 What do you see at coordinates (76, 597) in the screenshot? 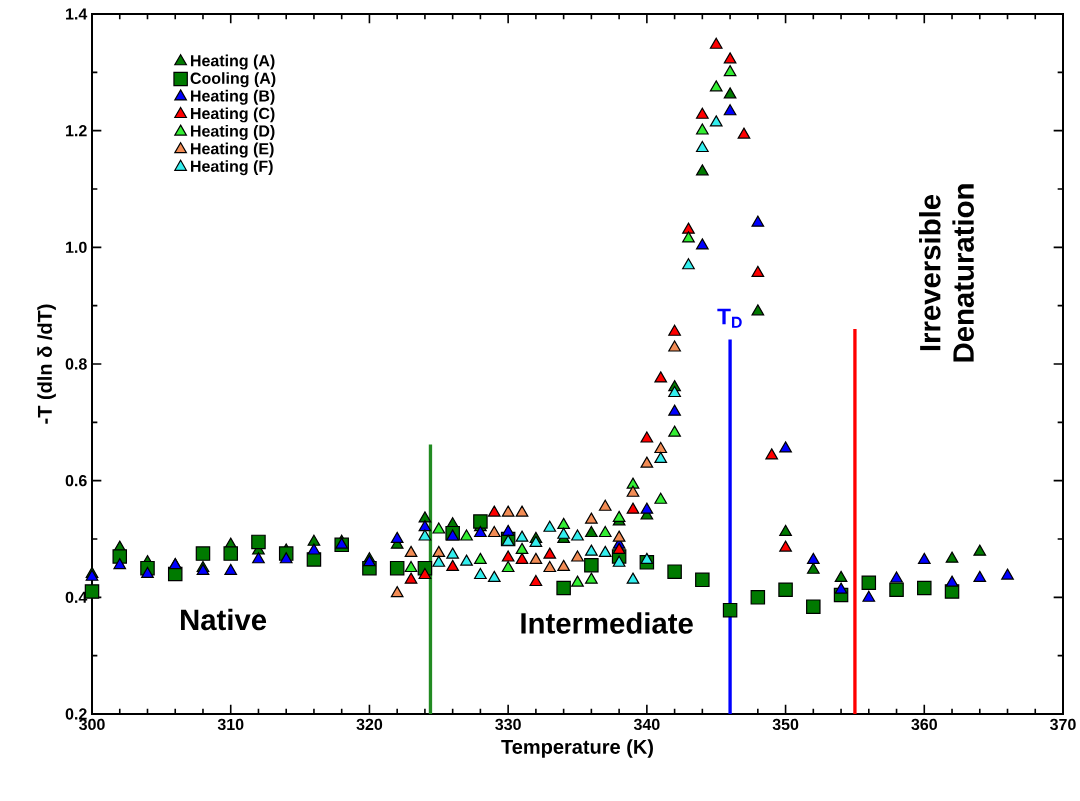
I see `y-tick-label: 0.4` at bounding box center [76, 597].